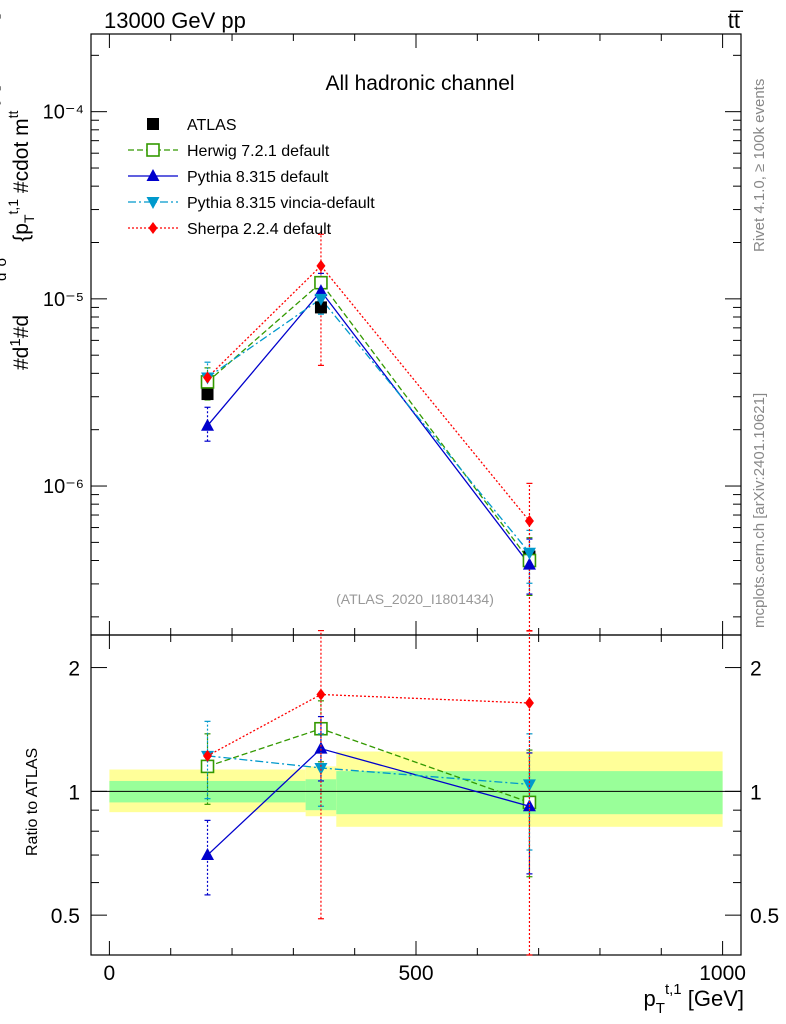  I want to click on legend-label: Pythia 8.315 vincia-default, so click(281, 203).